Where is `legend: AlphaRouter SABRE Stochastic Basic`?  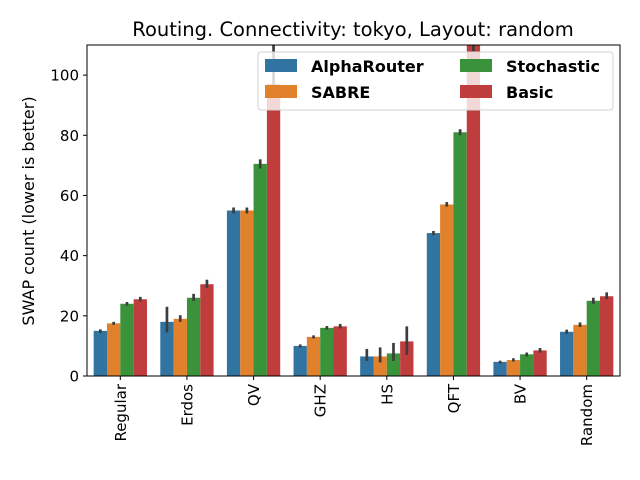 legend: AlphaRouter SABRE Stochastic Basic is located at coordinates (435, 81).